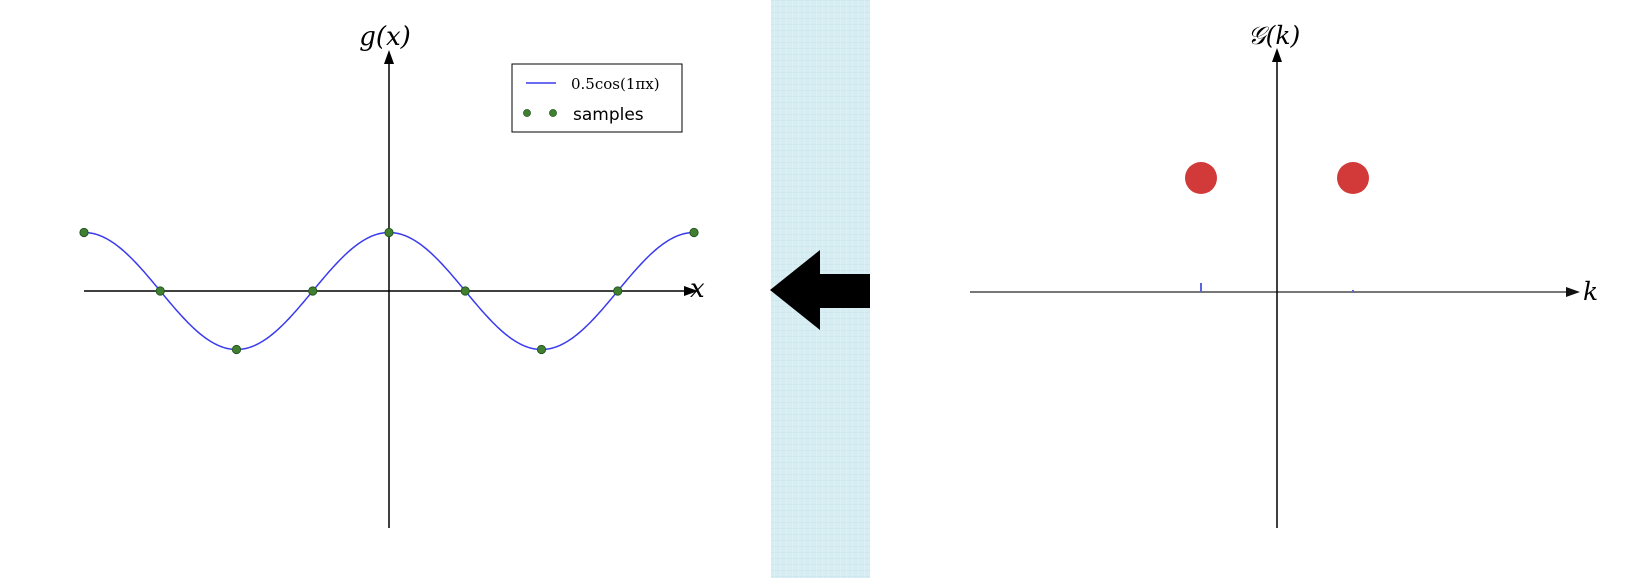 This screenshot has height=578, width=1642. Describe the element at coordinates (1590, 291) in the screenshot. I see `right-x-axis-label: k` at that location.